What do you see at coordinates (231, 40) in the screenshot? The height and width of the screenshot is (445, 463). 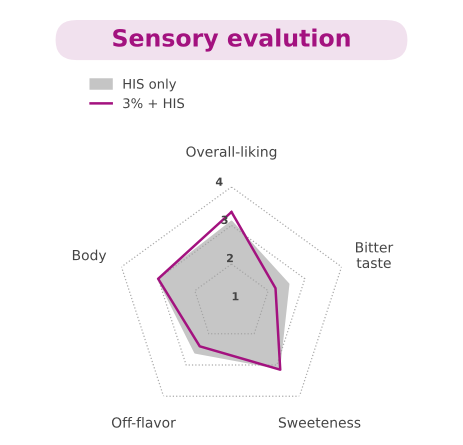 I see `chart-title: Sensory evalution` at bounding box center [231, 40].